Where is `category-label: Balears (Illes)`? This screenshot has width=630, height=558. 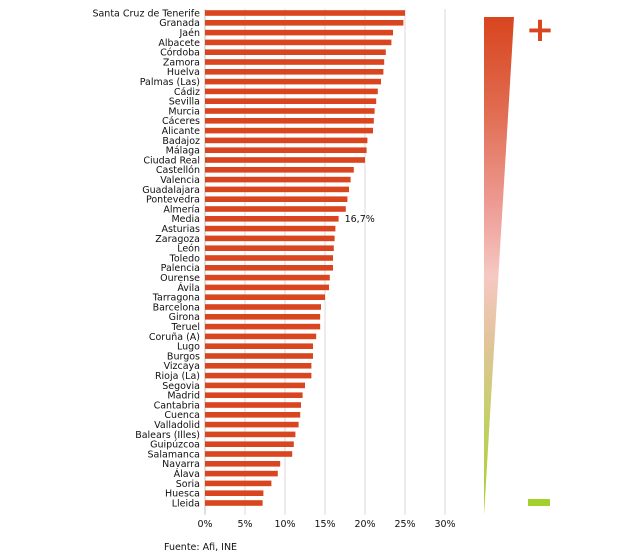 category-label: Balears (Illes) is located at coordinates (167, 435).